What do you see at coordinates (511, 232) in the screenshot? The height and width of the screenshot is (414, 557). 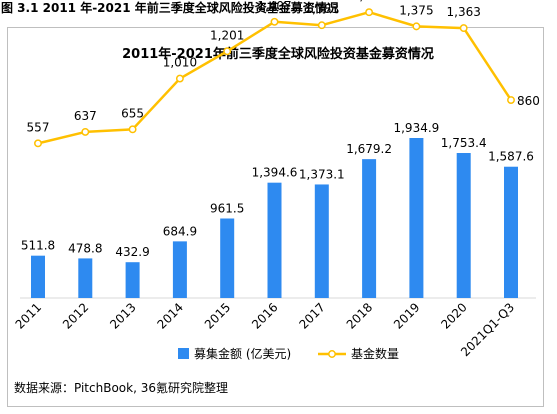 I see `bar-2021Q1-Q3` at bounding box center [511, 232].